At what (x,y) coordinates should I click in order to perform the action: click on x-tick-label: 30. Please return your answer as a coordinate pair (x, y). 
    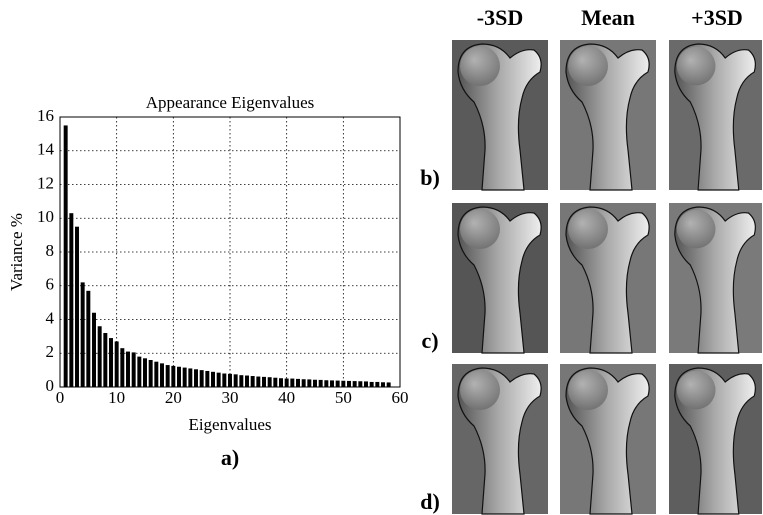
    Looking at the image, I should click on (230, 397).